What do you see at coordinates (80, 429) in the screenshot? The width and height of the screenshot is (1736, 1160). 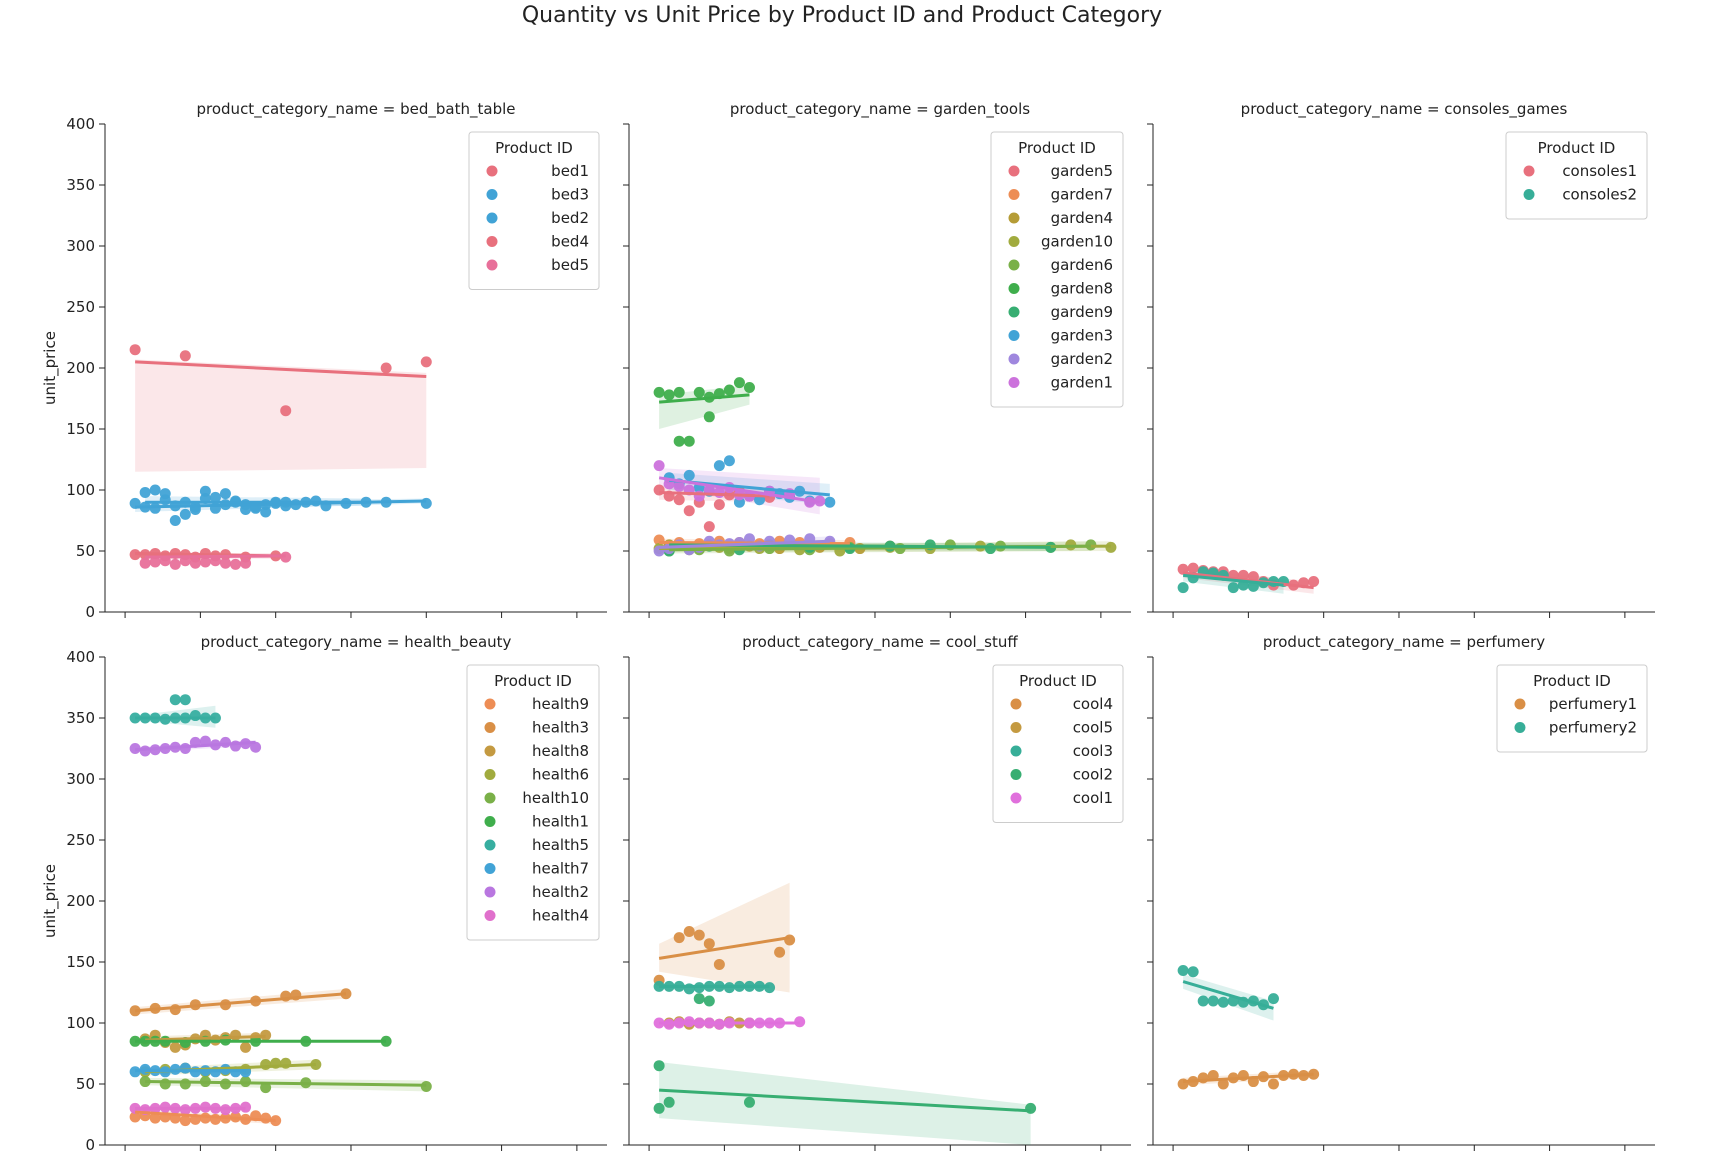 I see `y-tick-label: 150` at bounding box center [80, 429].